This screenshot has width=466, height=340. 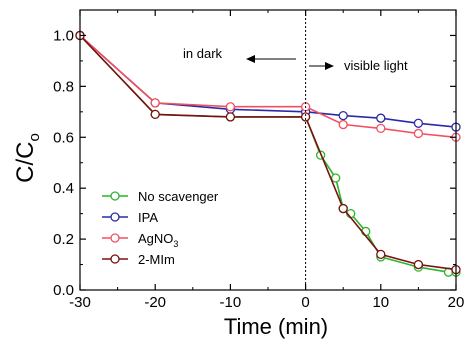 What do you see at coordinates (156, 259) in the screenshot?
I see `legend-label: 2-MIm` at bounding box center [156, 259].